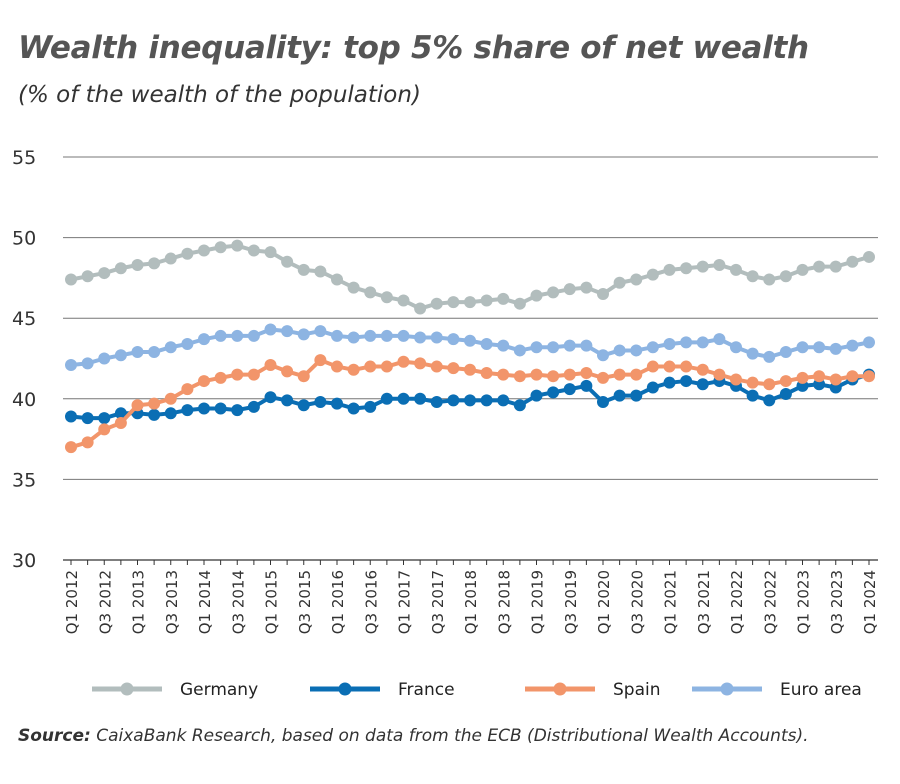 Image resolution: width=900 pixels, height=784 pixels. What do you see at coordinates (272, 602) in the screenshot?
I see `x-tick-label: Q1 2015` at bounding box center [272, 602].